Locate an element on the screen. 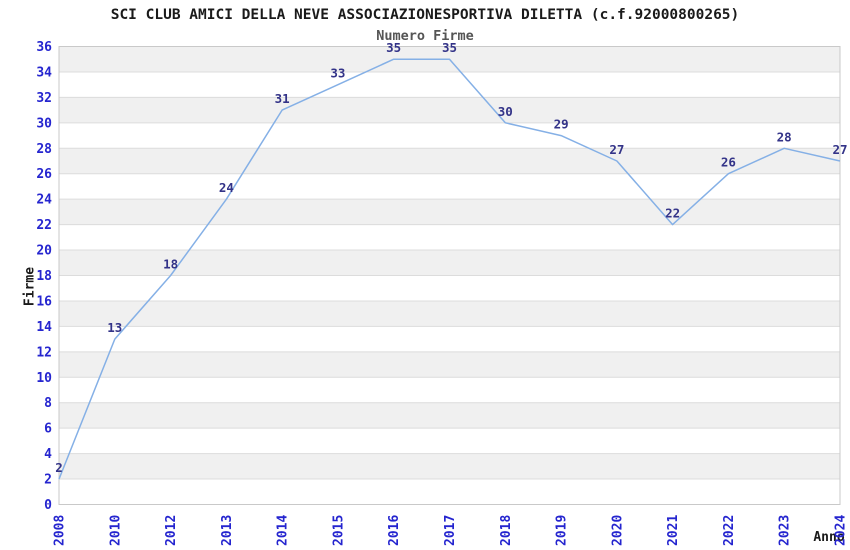 The width and height of the screenshot is (850, 550). x-tick-label: 2018 is located at coordinates (506, 530).